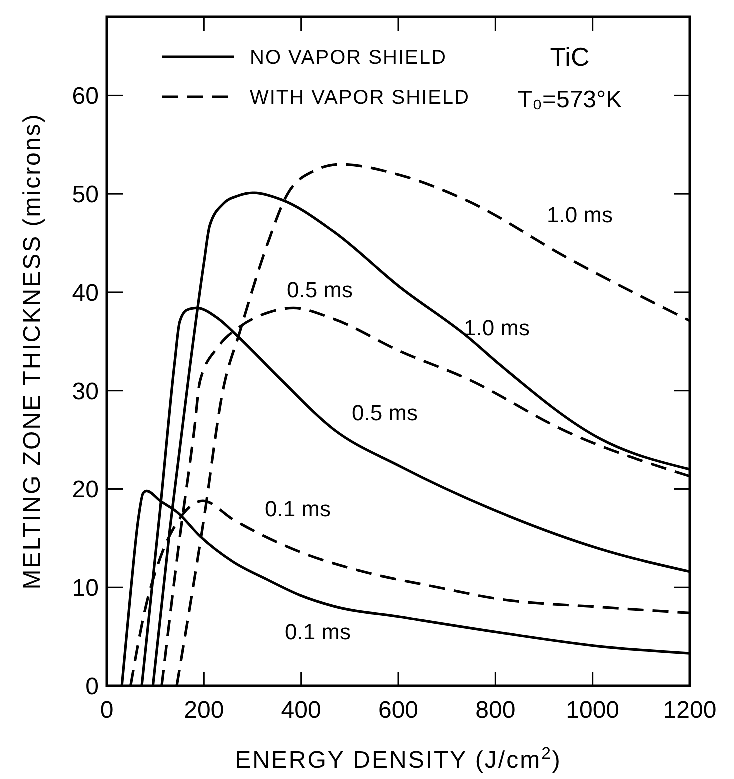 This screenshot has height=779, width=734. I want to click on y-tick-label: 10, so click(85, 588).